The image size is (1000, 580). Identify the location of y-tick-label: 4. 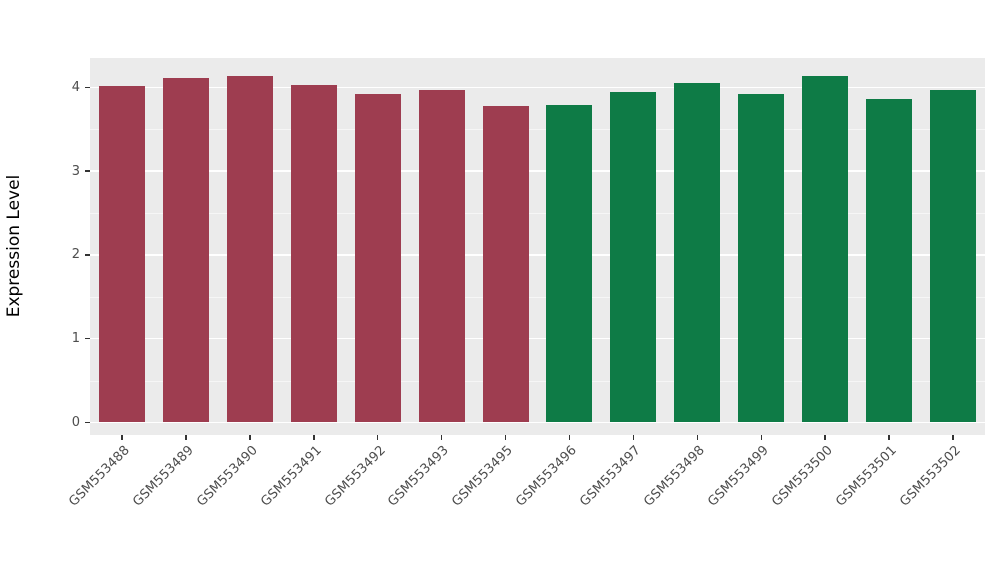
(75, 87).